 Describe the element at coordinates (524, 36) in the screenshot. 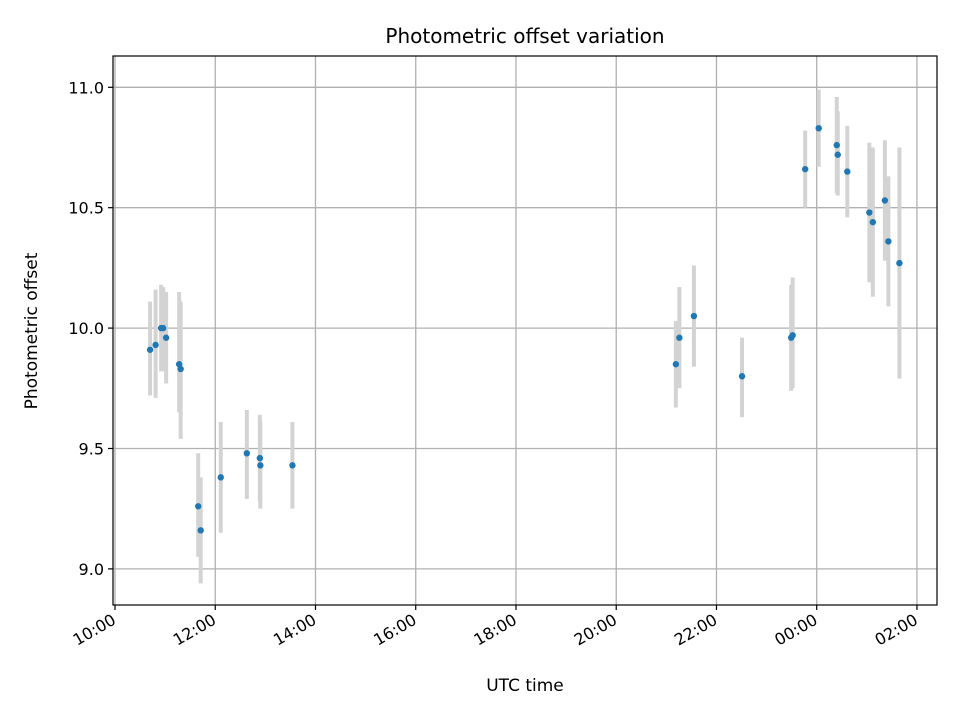

I see `chart-title: Photometric offset variation` at that location.